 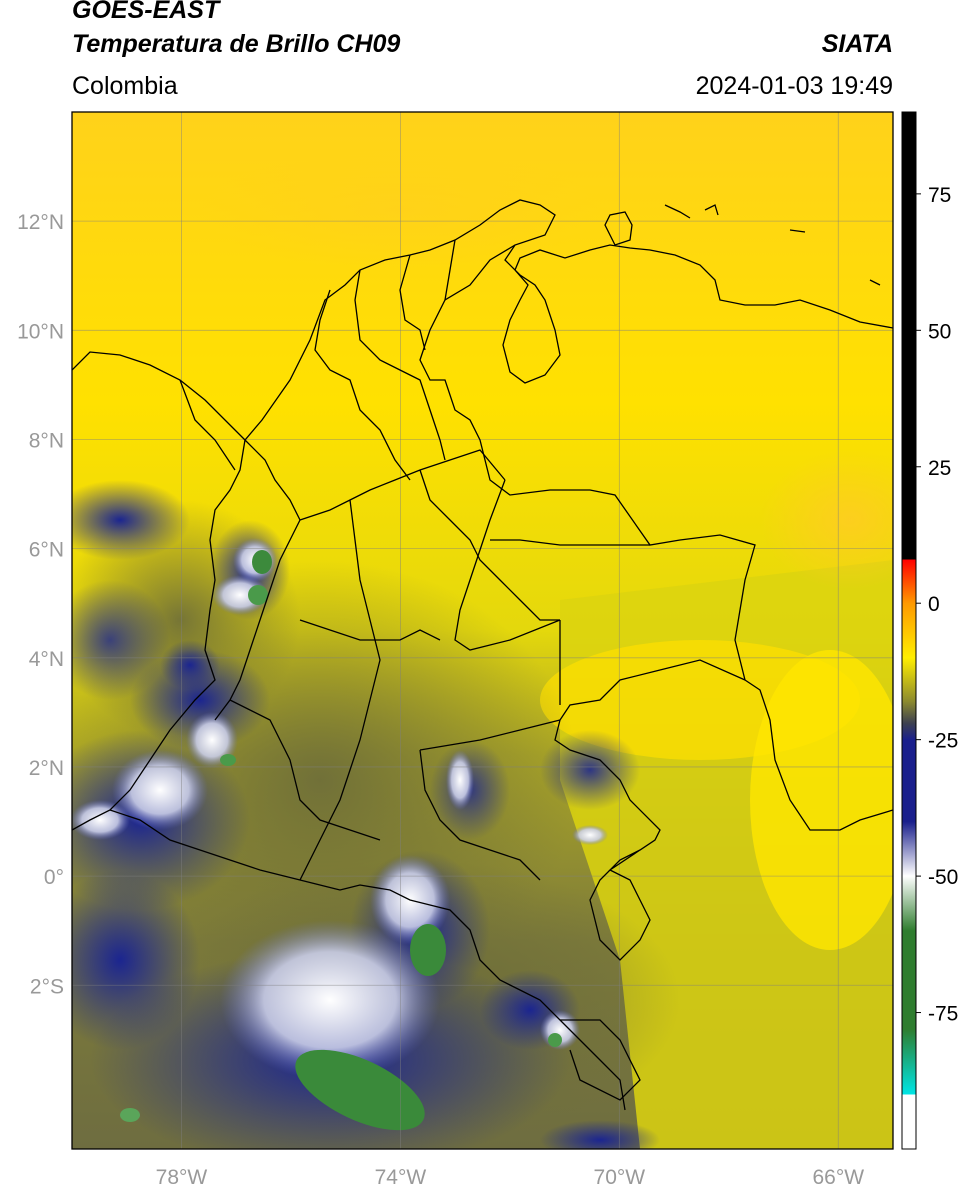 I want to click on lat-tick-label: 10°N, so click(x=40, y=331).